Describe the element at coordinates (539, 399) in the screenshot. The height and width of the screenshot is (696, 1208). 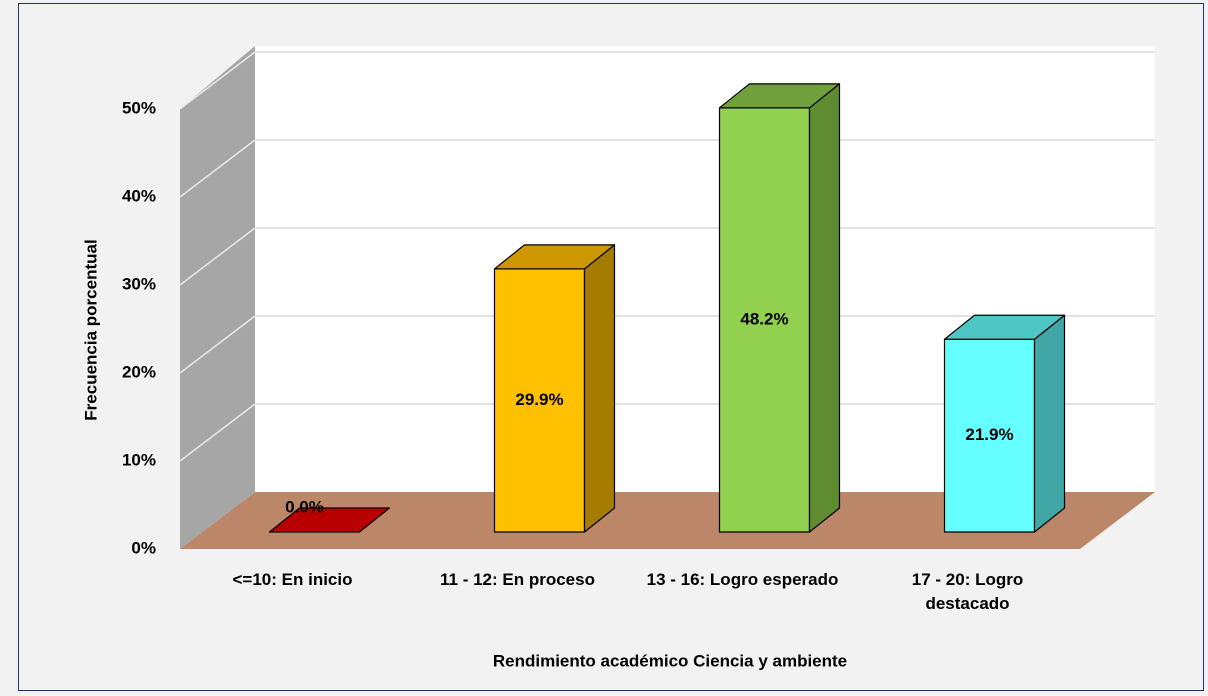
I see `value-label: 29.9%` at that location.